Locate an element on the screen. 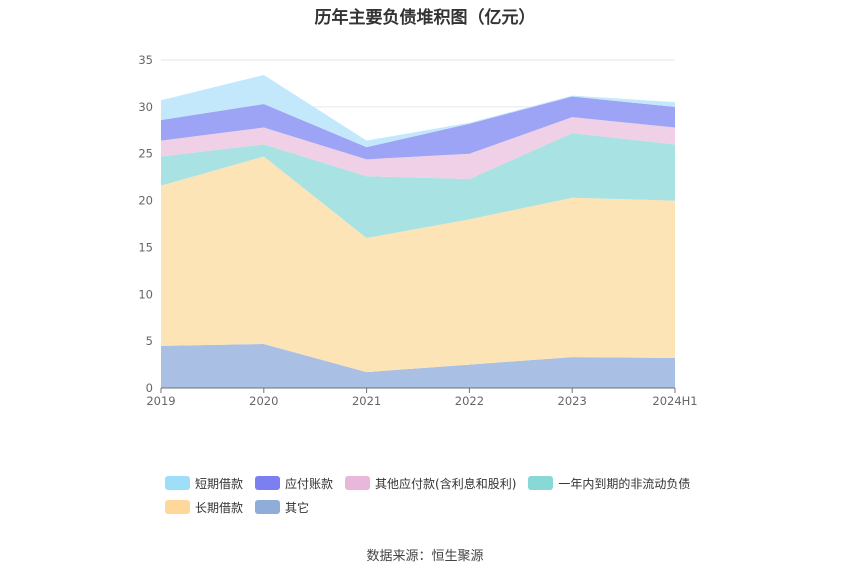 This screenshot has height=575, width=850. x-tick-label: 2022 is located at coordinates (469, 401).